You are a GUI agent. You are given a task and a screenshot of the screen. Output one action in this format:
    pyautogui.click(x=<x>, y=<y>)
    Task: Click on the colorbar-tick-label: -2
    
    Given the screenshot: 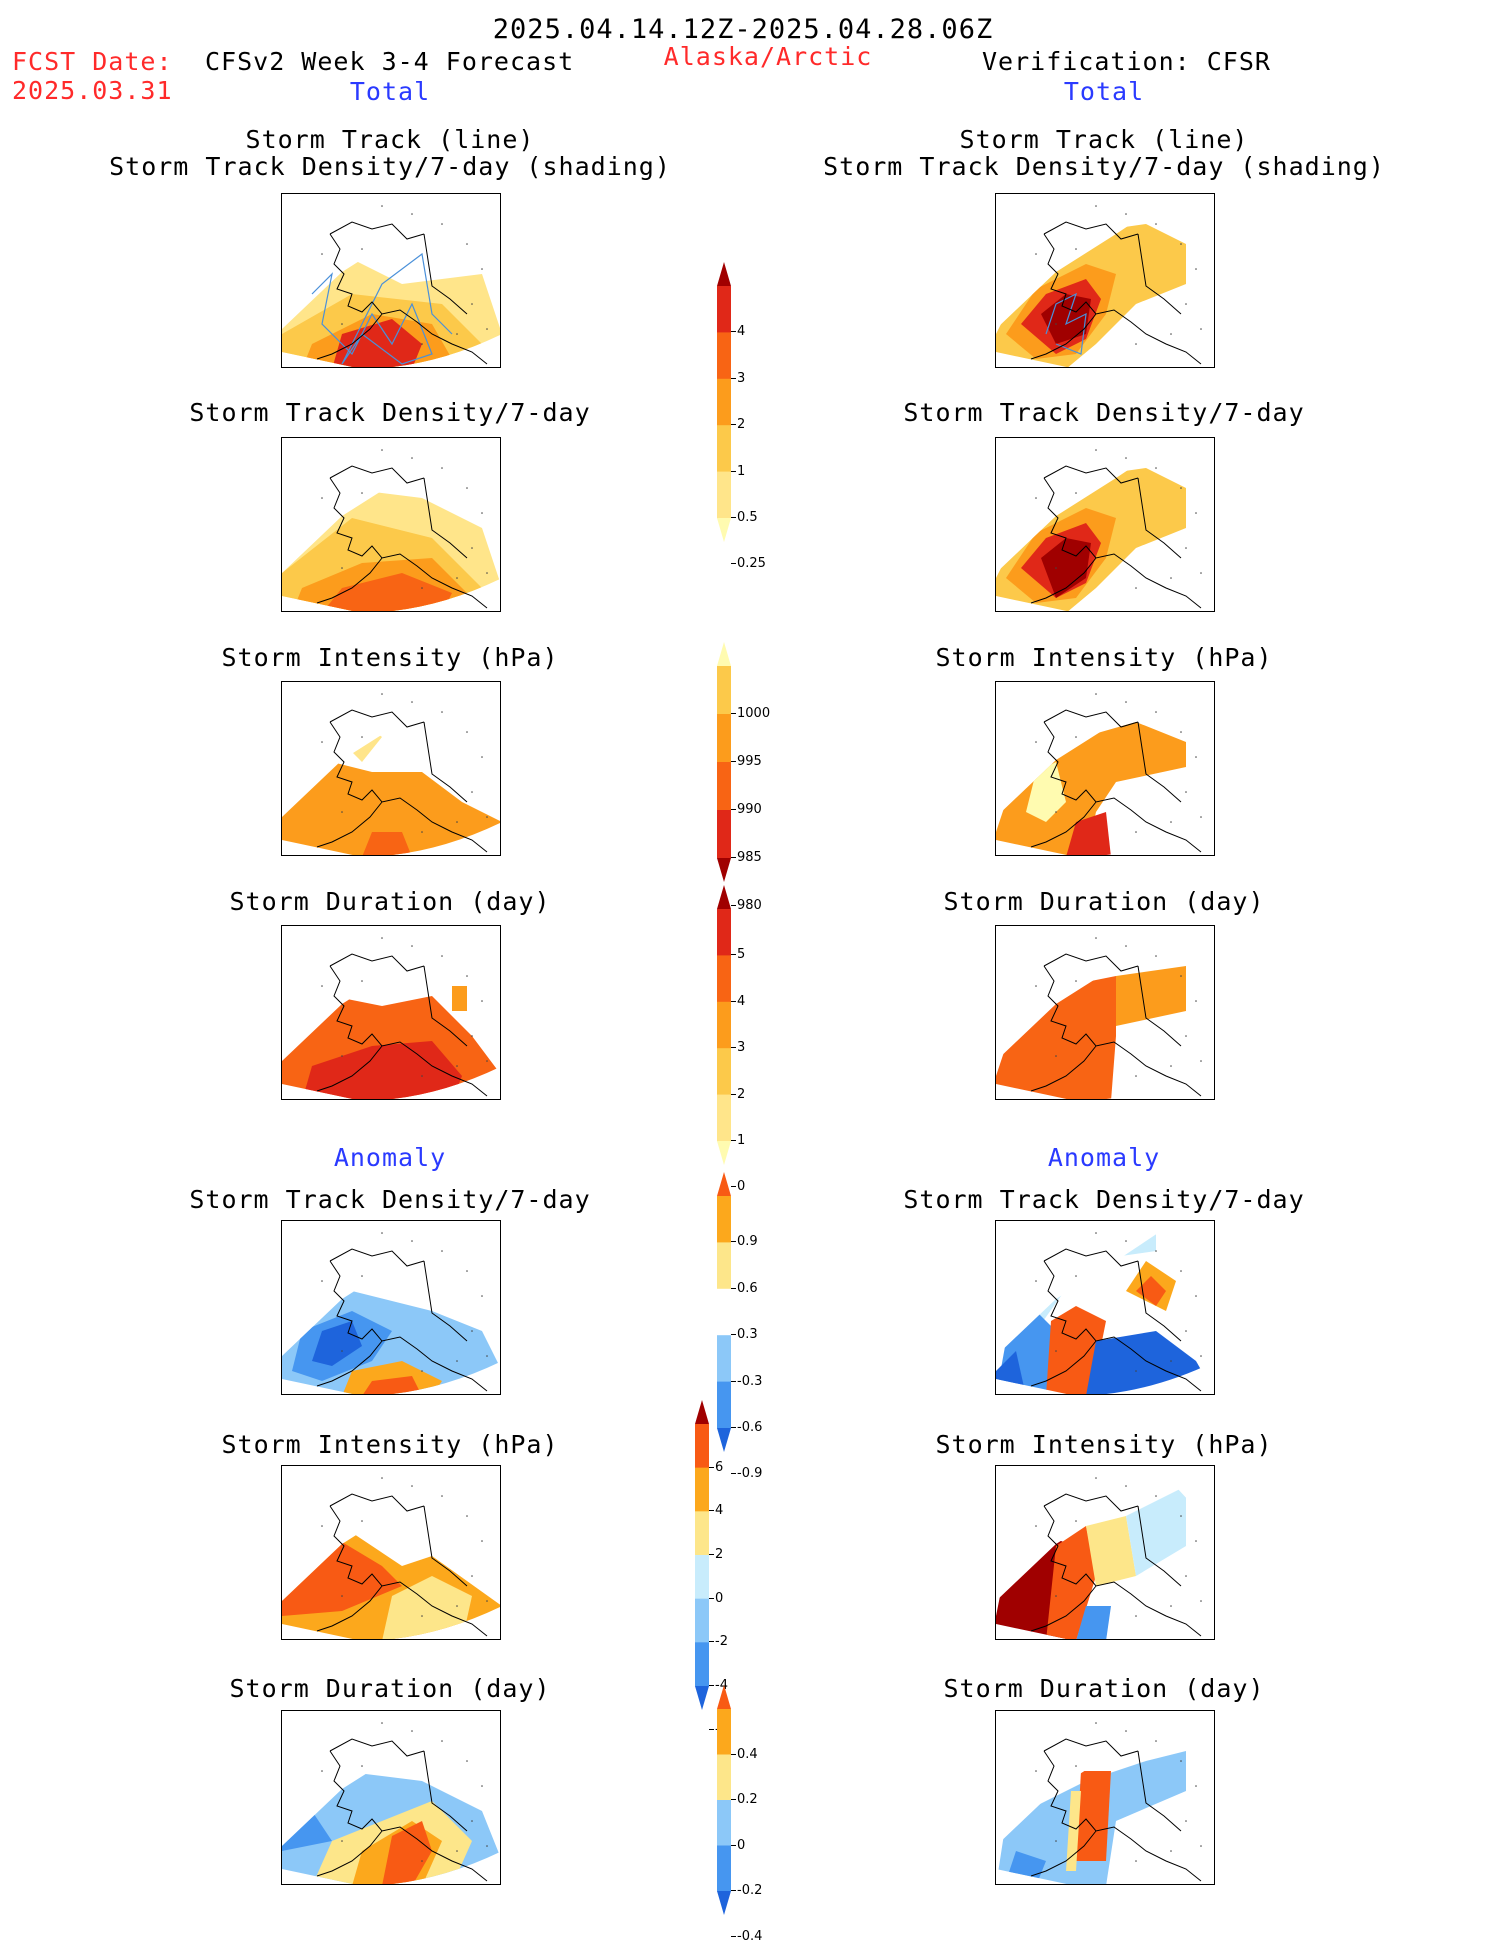 What is the action you would take?
    pyautogui.click(x=721, y=1642)
    